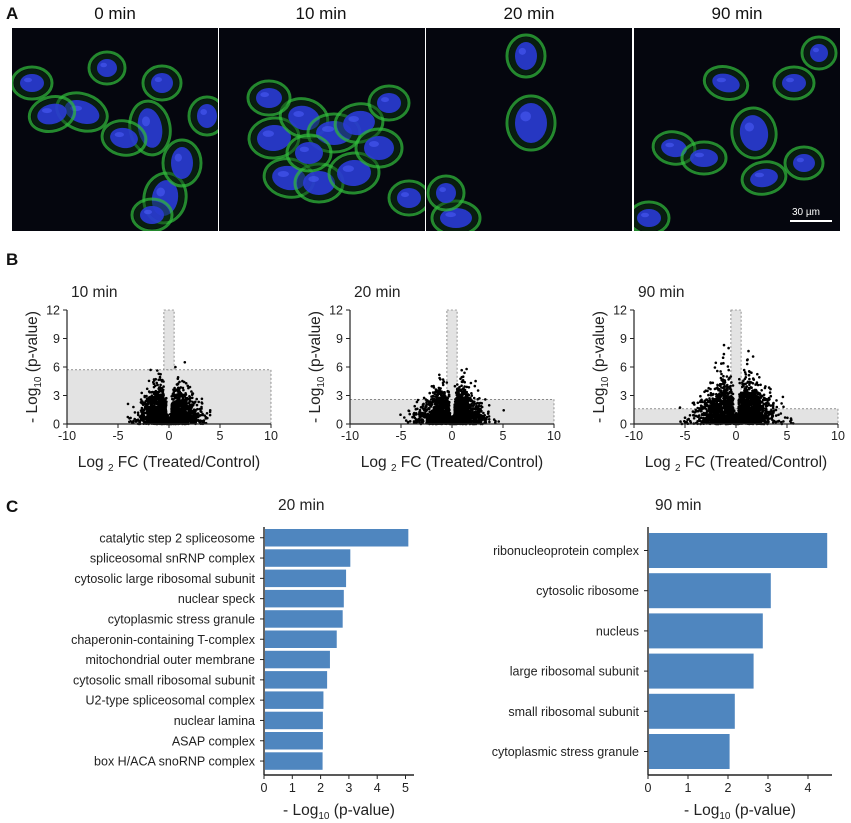 The width and height of the screenshot is (851, 823). Describe the element at coordinates (214, 721) in the screenshot. I see `category-label: nuclear lamina` at that location.